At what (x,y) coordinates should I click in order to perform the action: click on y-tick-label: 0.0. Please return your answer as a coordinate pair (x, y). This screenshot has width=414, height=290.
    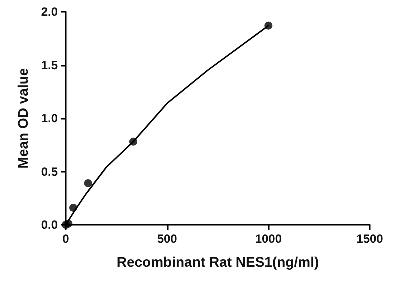
    Looking at the image, I should click on (49, 225).